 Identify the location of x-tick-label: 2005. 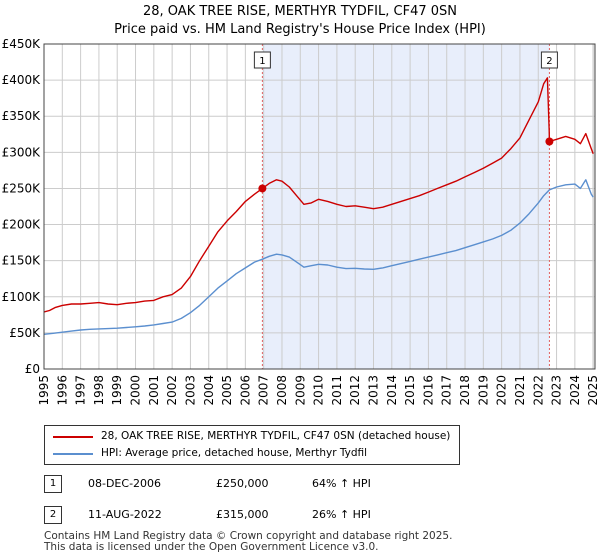
(227, 390).